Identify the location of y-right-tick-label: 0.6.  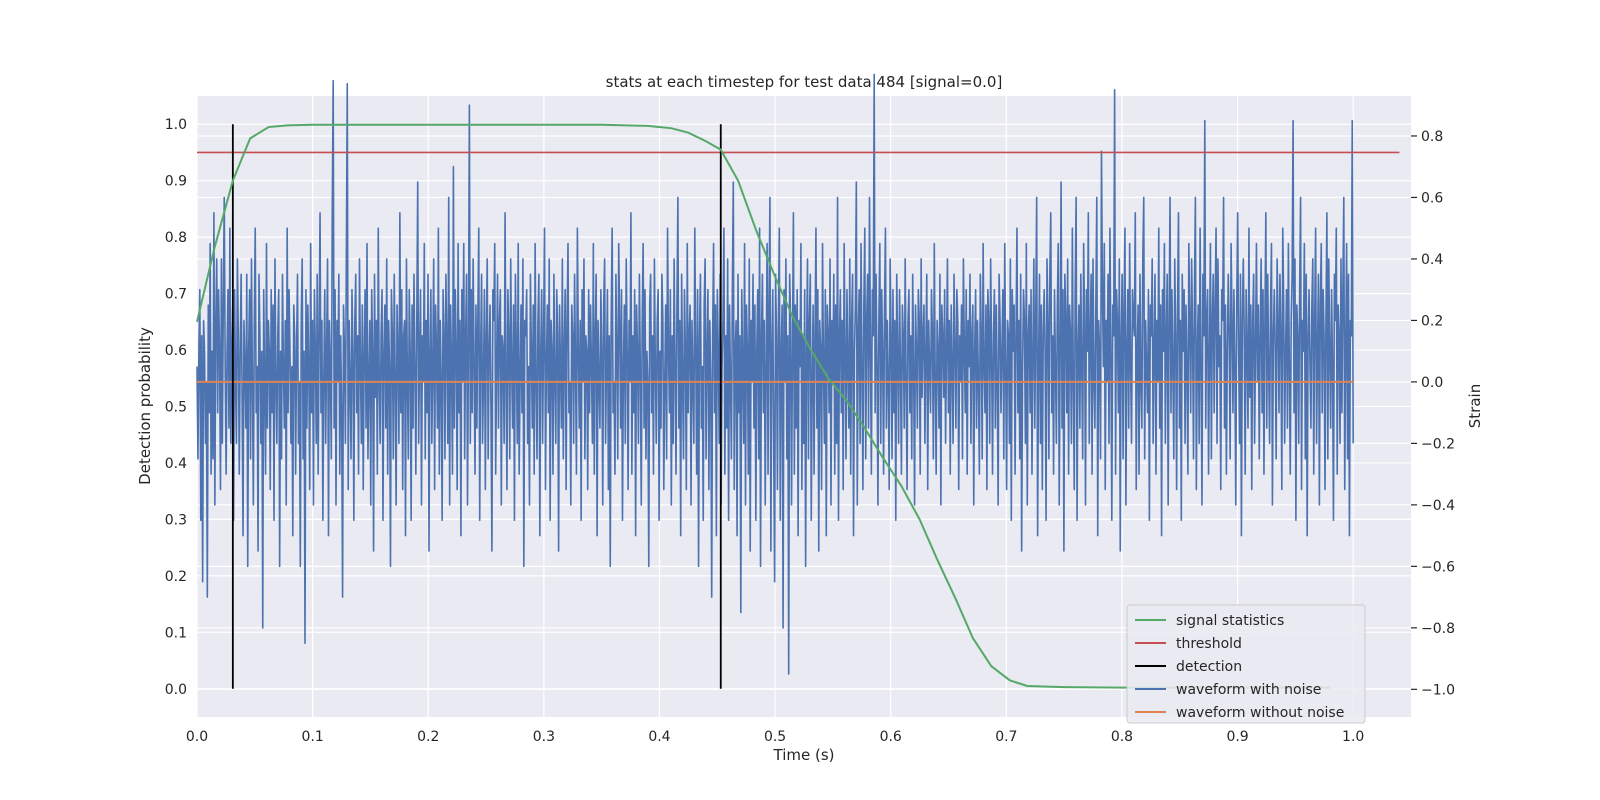
(1432, 198).